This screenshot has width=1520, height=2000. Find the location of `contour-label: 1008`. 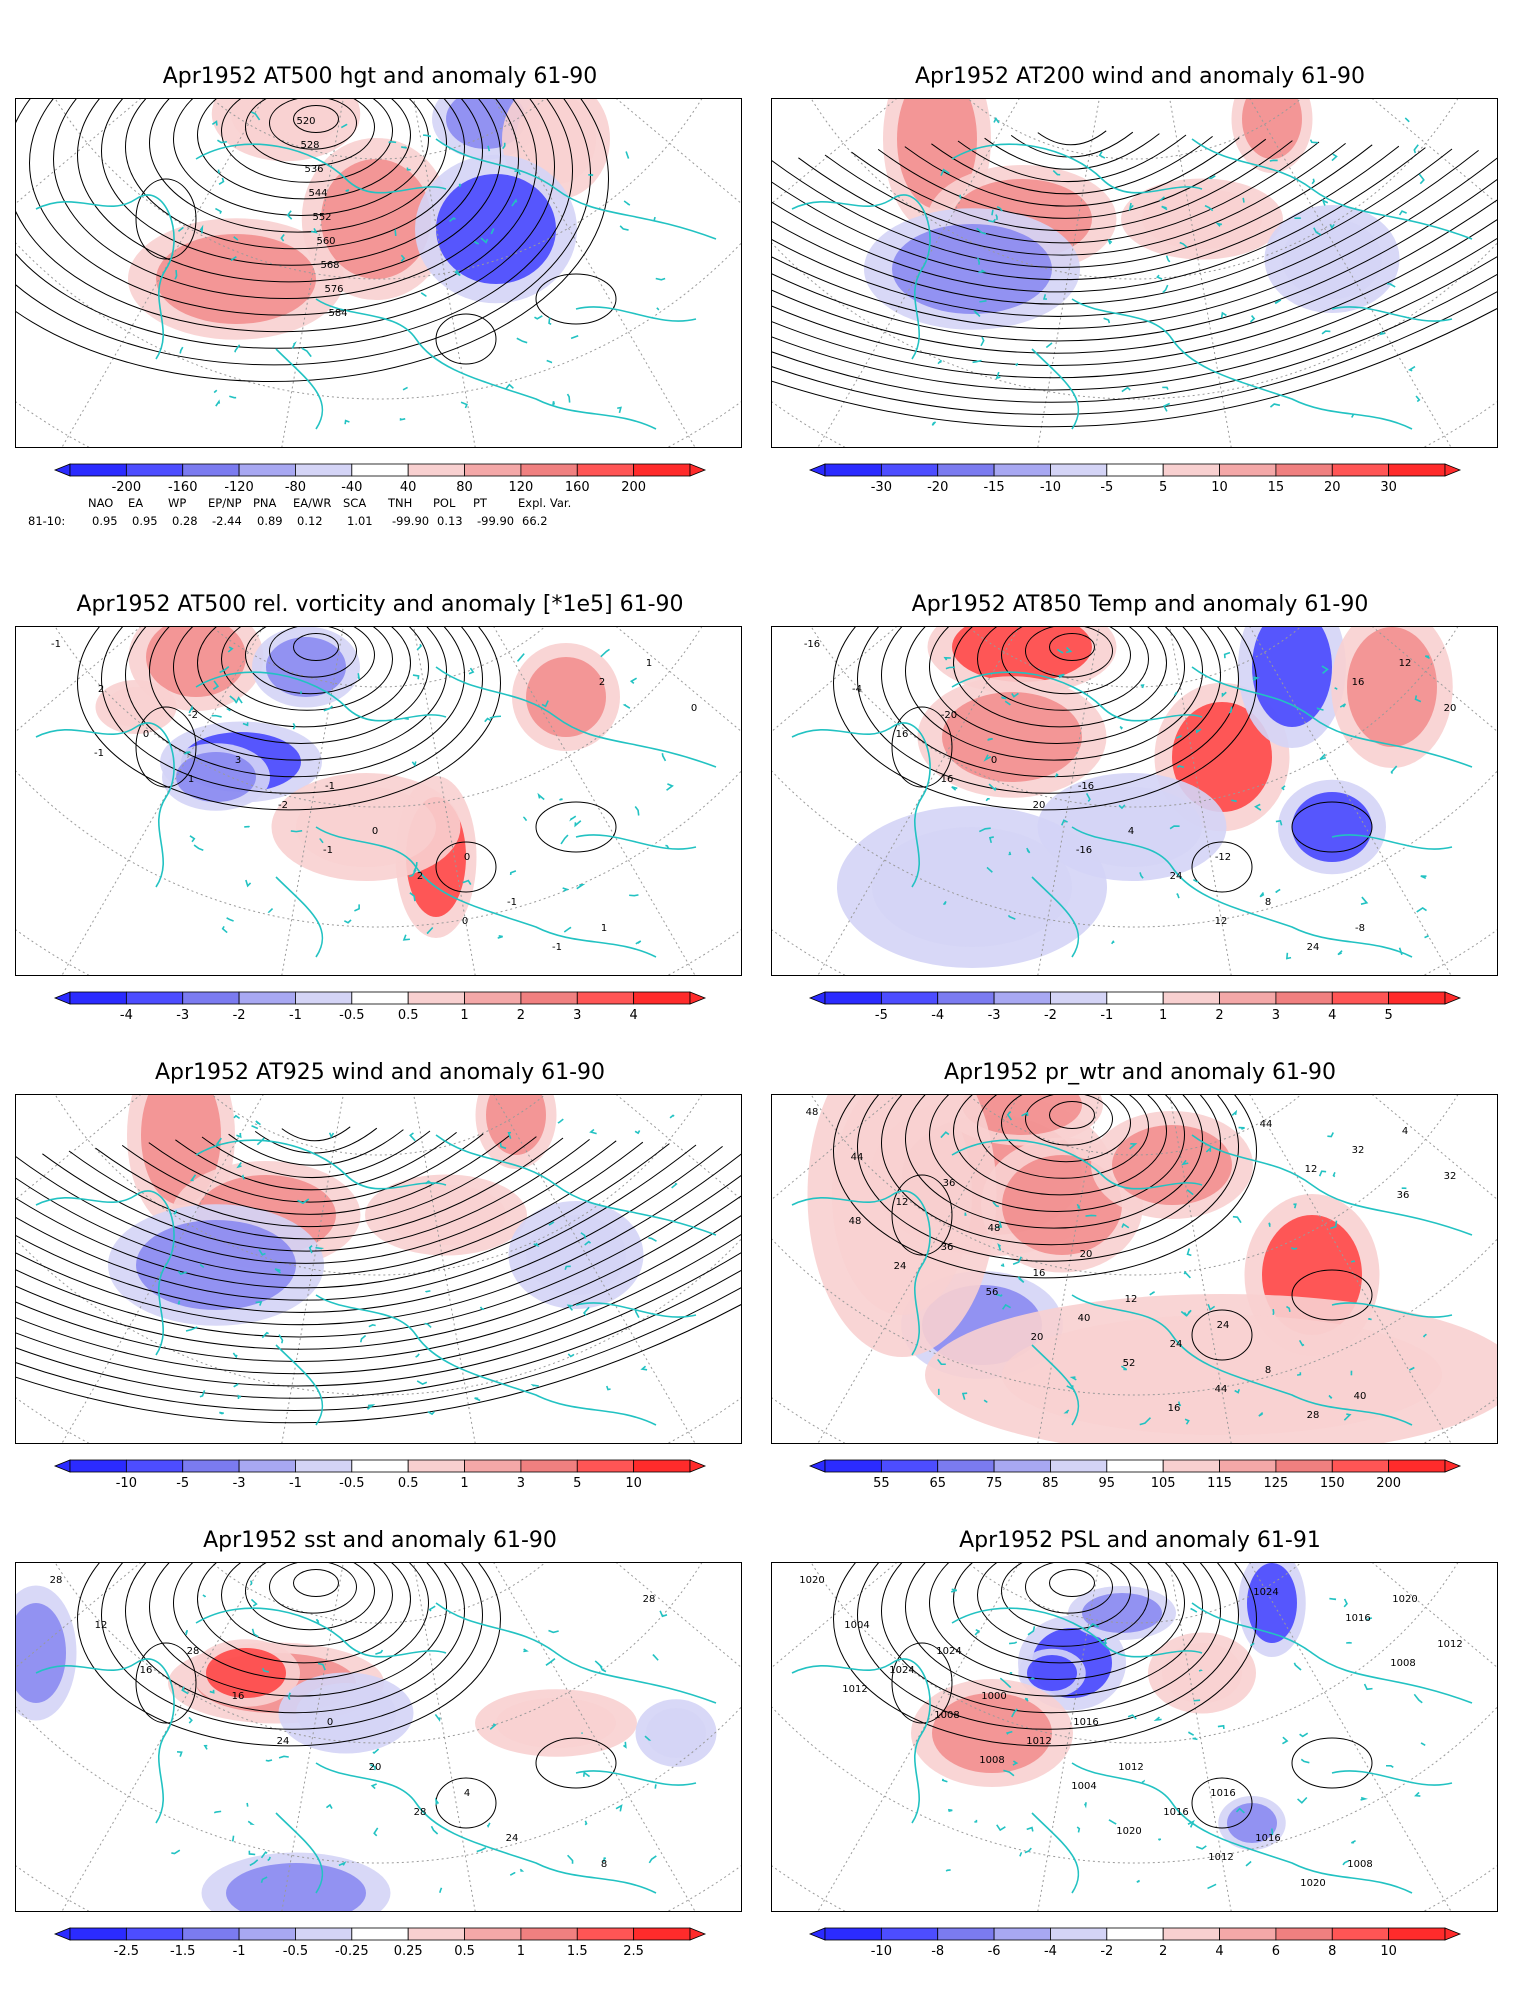

contour-label: 1008 is located at coordinates (1359, 1864).